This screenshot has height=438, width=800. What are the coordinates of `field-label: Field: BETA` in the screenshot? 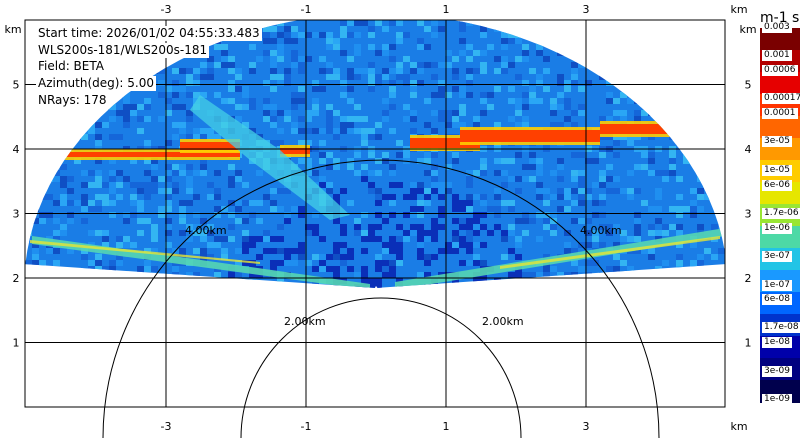 It's located at (71, 66).